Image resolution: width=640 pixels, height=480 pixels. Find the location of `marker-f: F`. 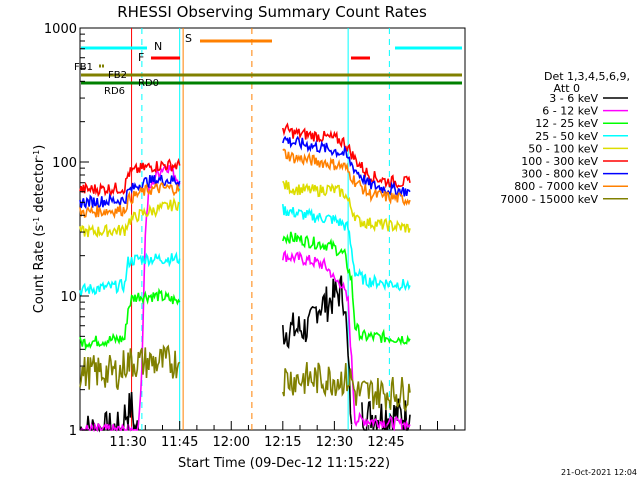

marker-f: F is located at coordinates (141, 57).